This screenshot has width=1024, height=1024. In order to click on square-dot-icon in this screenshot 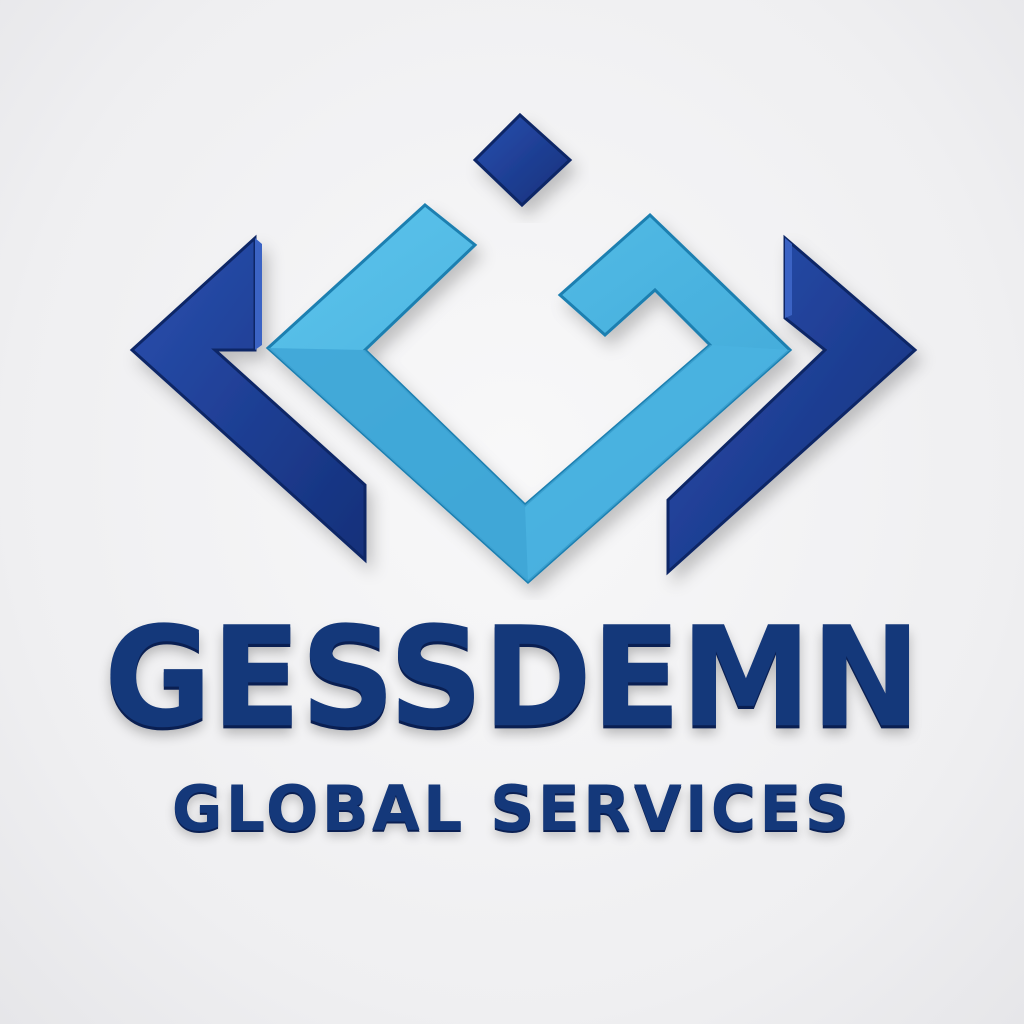, I will do `click(522, 160)`.